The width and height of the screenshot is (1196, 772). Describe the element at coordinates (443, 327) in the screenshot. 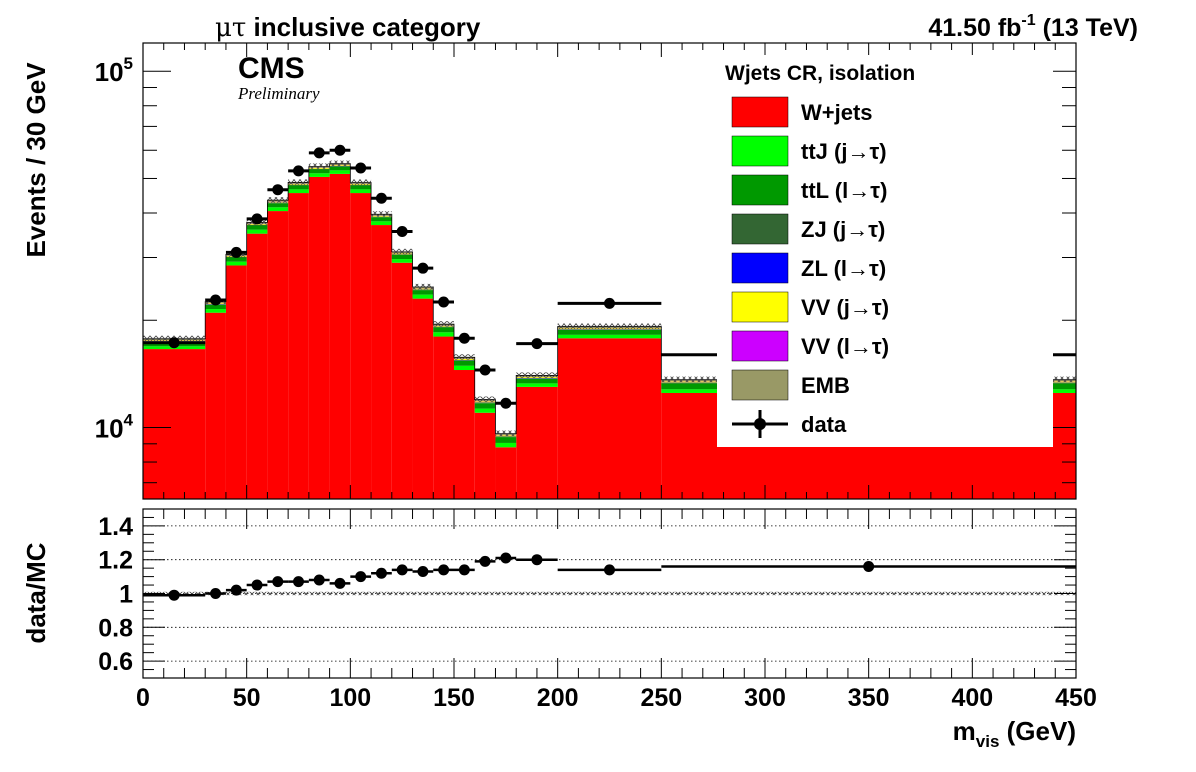

I see `bar-zj-j--12` at that location.